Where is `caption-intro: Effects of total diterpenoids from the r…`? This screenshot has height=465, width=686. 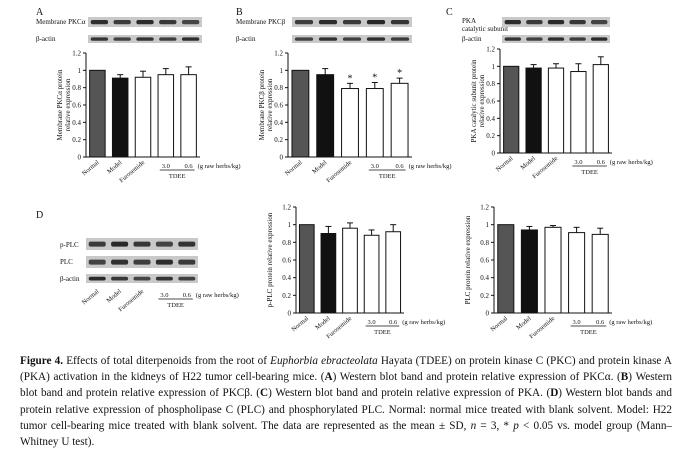 caption-intro: Effects of total diterpenoids from the r… is located at coordinates (168, 361).